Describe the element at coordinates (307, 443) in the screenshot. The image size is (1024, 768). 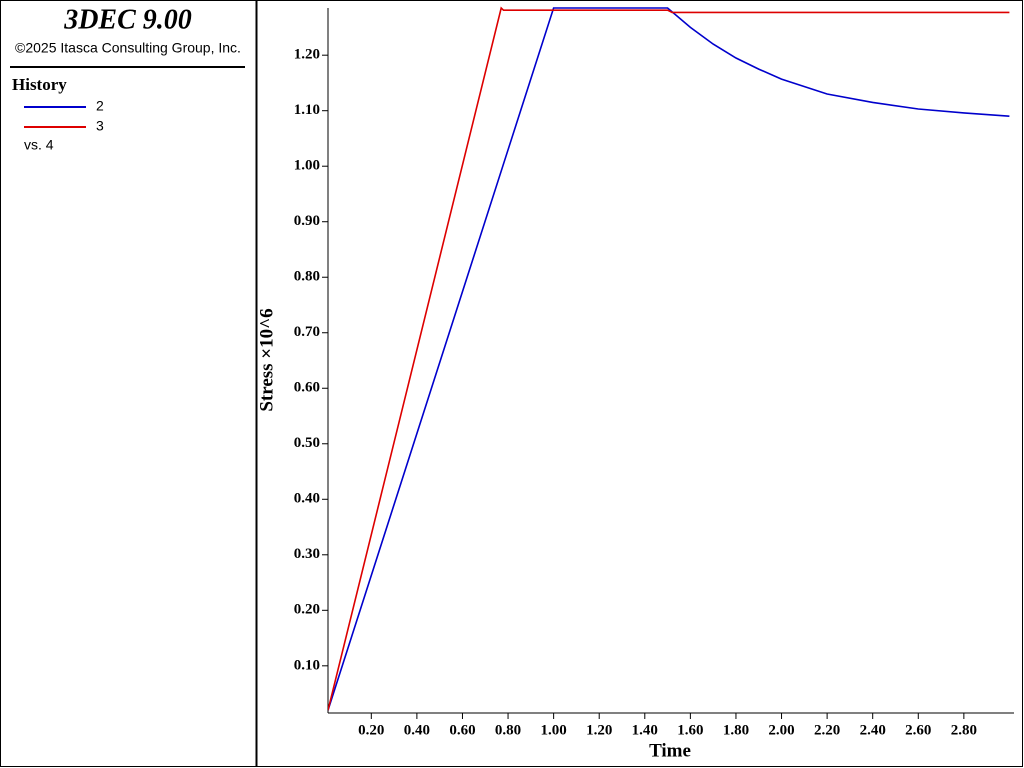
I see `y-tick-label: 0.50` at that location.